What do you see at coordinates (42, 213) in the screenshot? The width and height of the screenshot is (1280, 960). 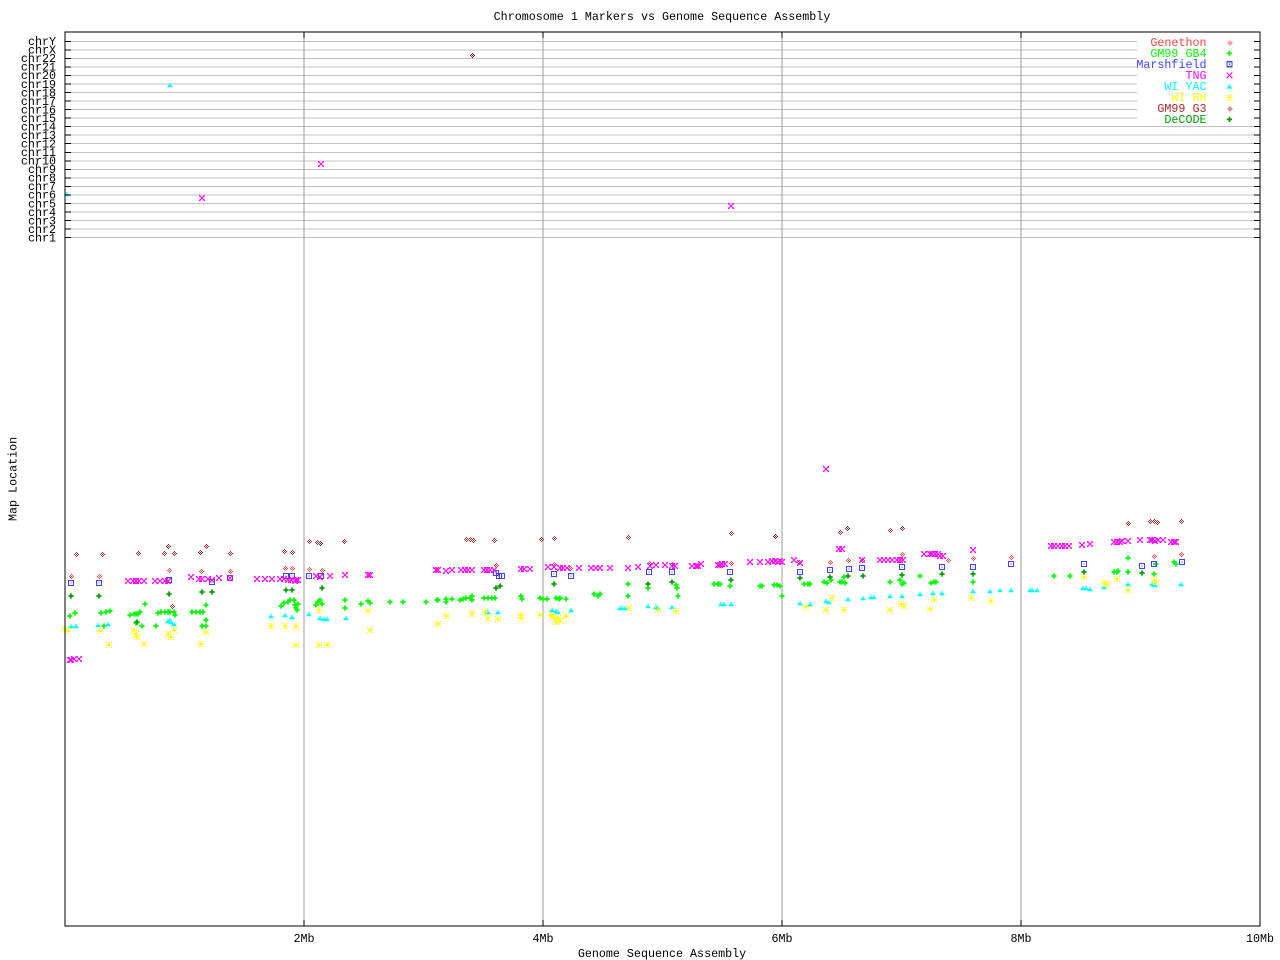 I see `svg-text: chr4` at bounding box center [42, 213].